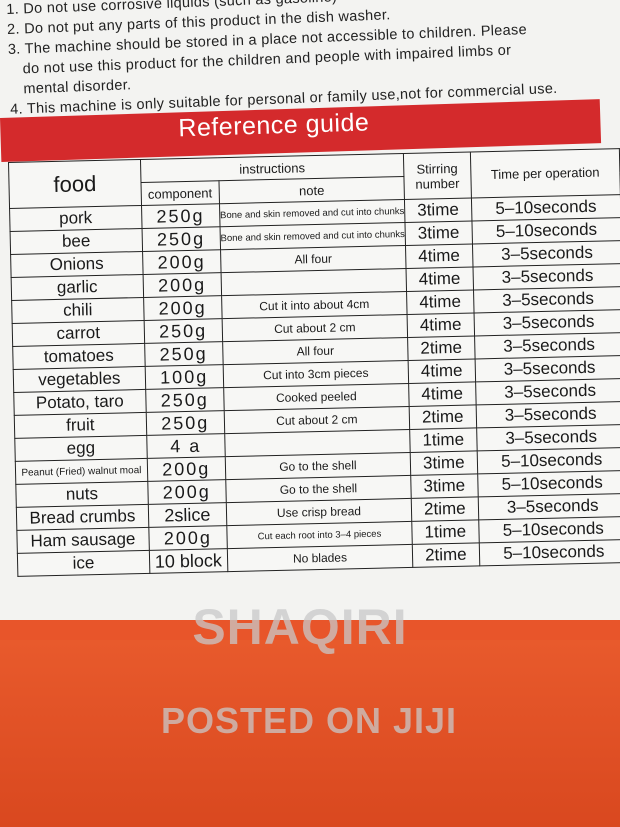 This screenshot has height=827, width=620. What do you see at coordinates (77, 310) in the screenshot?
I see `food-cell: chili` at bounding box center [77, 310].